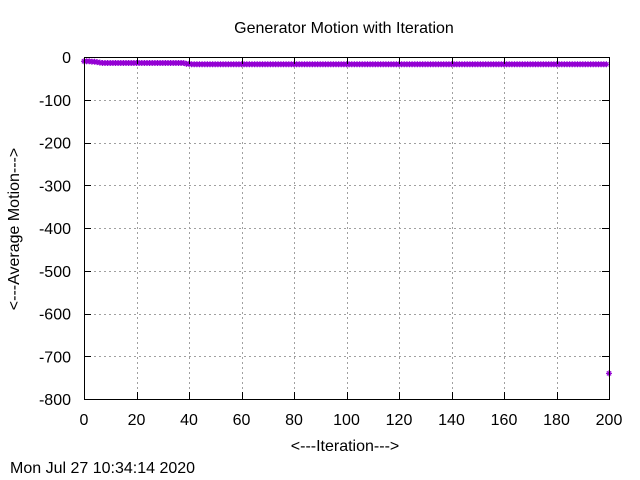 The image size is (640, 480). What do you see at coordinates (55, 144) in the screenshot?
I see `y-tick-label: -200` at bounding box center [55, 144].